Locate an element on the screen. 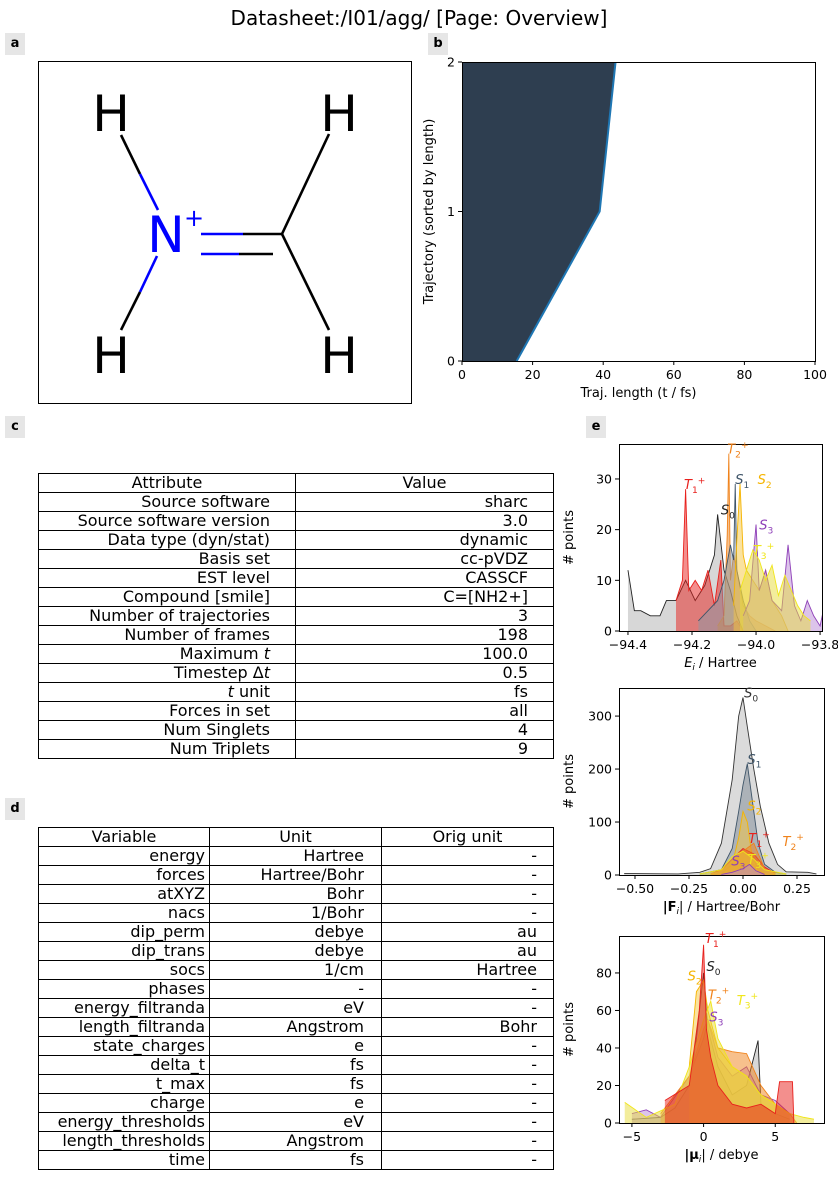 The image size is (838, 1180). table-row: Source software sharc is located at coordinates (296, 502).